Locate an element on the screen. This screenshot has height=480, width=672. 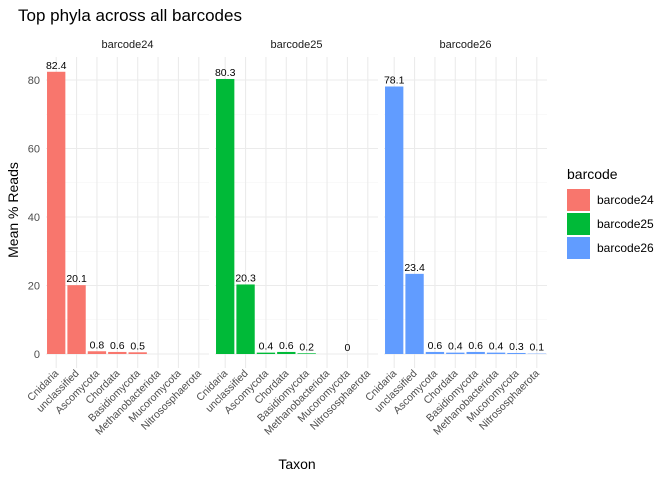
legend-key-barcode25 is located at coordinates (578, 224).